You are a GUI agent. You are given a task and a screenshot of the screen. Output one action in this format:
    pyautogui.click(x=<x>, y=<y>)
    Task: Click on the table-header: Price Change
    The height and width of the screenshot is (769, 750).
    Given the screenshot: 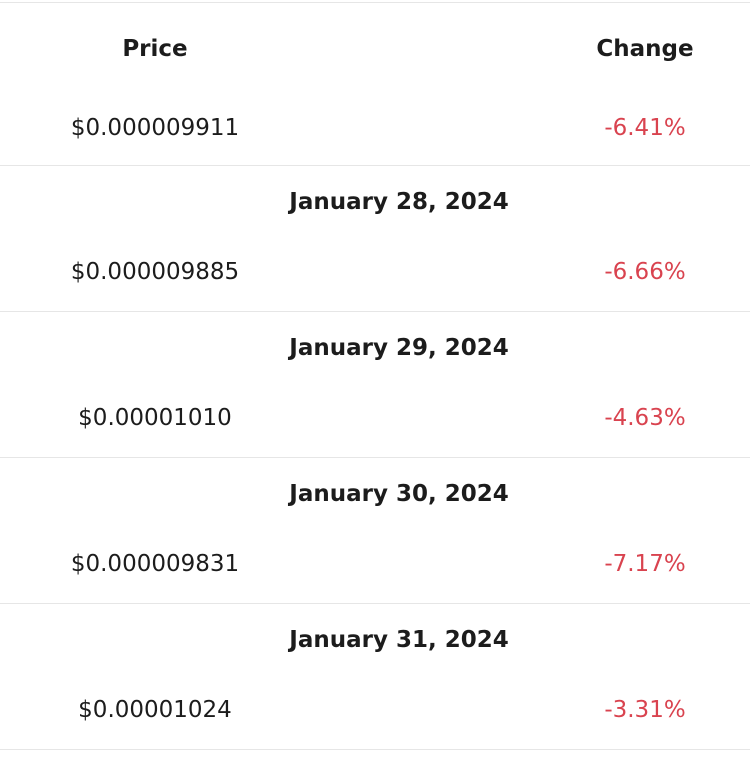 What is the action you would take?
    pyautogui.click(x=375, y=48)
    